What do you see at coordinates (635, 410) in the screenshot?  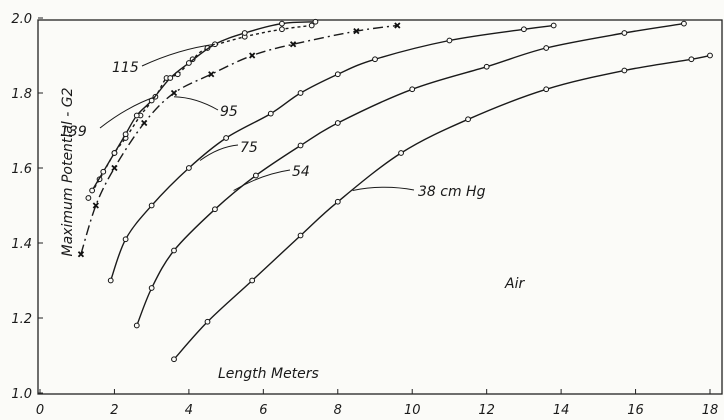 I see `x-tick-label: 16` at bounding box center [635, 410].